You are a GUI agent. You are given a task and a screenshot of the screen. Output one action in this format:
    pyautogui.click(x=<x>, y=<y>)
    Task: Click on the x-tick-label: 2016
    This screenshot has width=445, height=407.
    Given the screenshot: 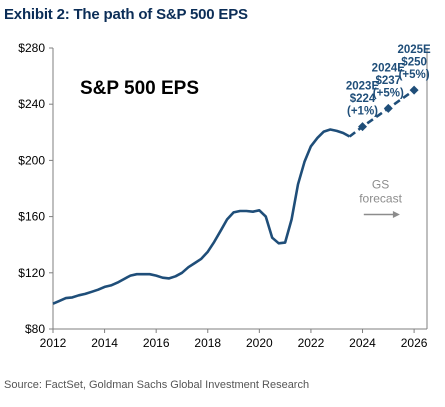 What is the action you would take?
    pyautogui.click(x=156, y=343)
    